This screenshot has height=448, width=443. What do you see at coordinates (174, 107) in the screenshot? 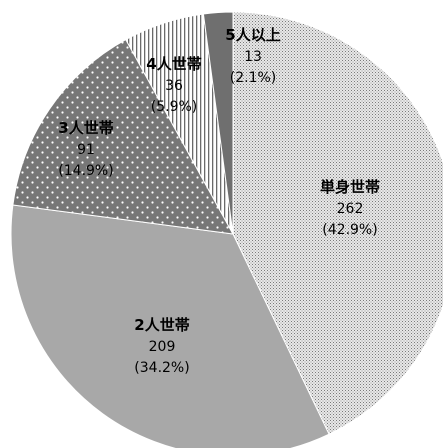
I see `pie-label-percent-four-person: (5.9%)` at bounding box center [174, 107].